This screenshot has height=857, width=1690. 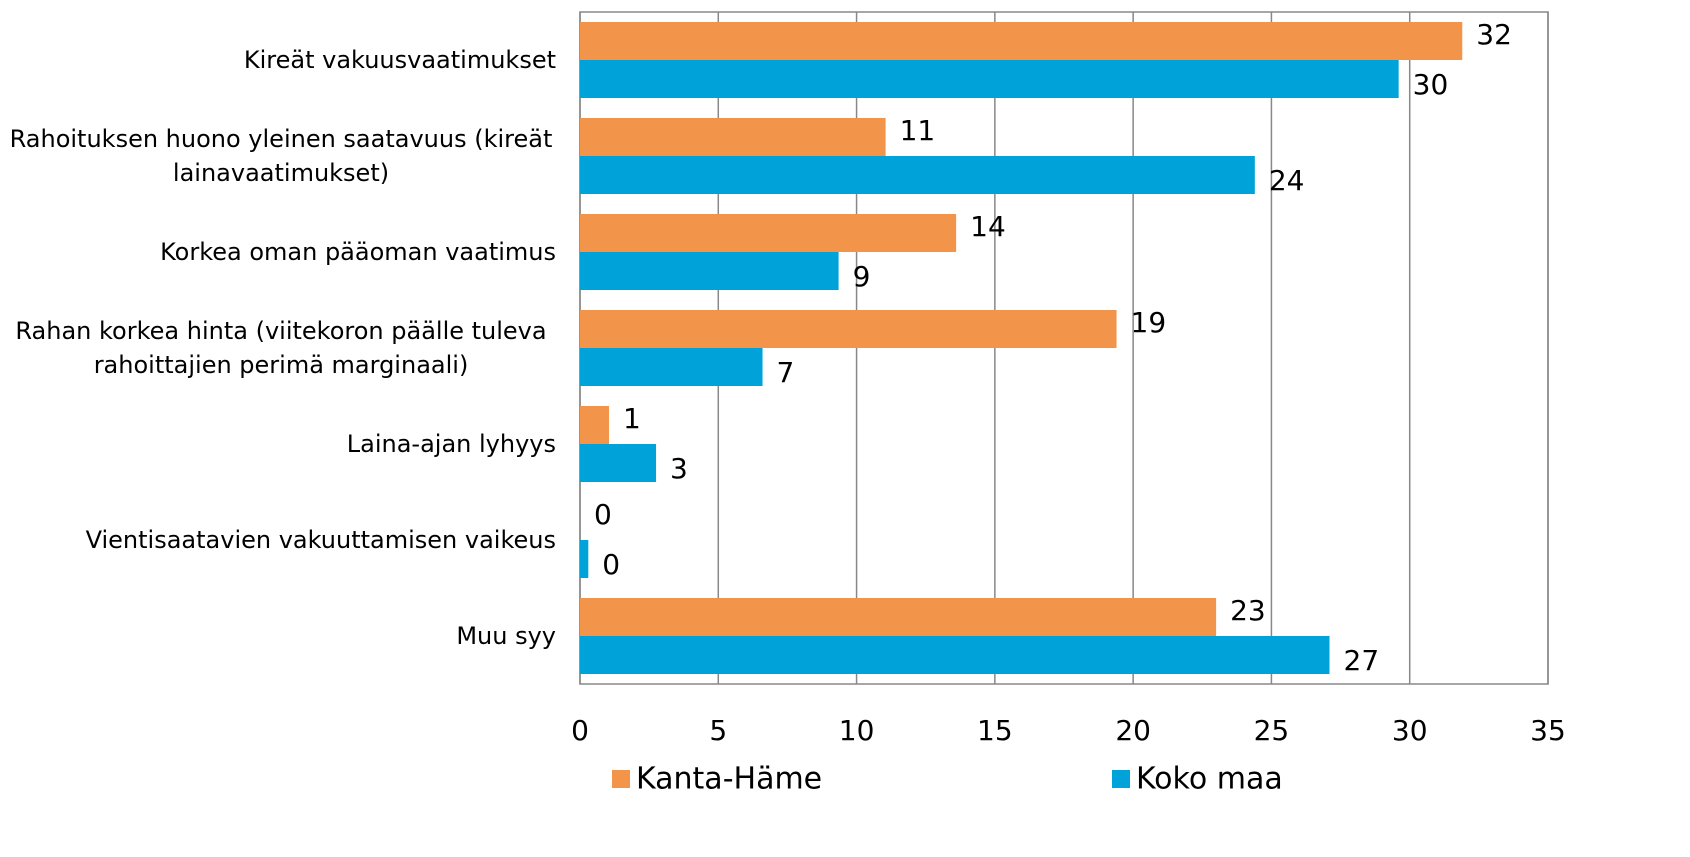 What do you see at coordinates (358, 252) in the screenshot?
I see `category-text: Korkea oman pääoman vaatimus` at bounding box center [358, 252].